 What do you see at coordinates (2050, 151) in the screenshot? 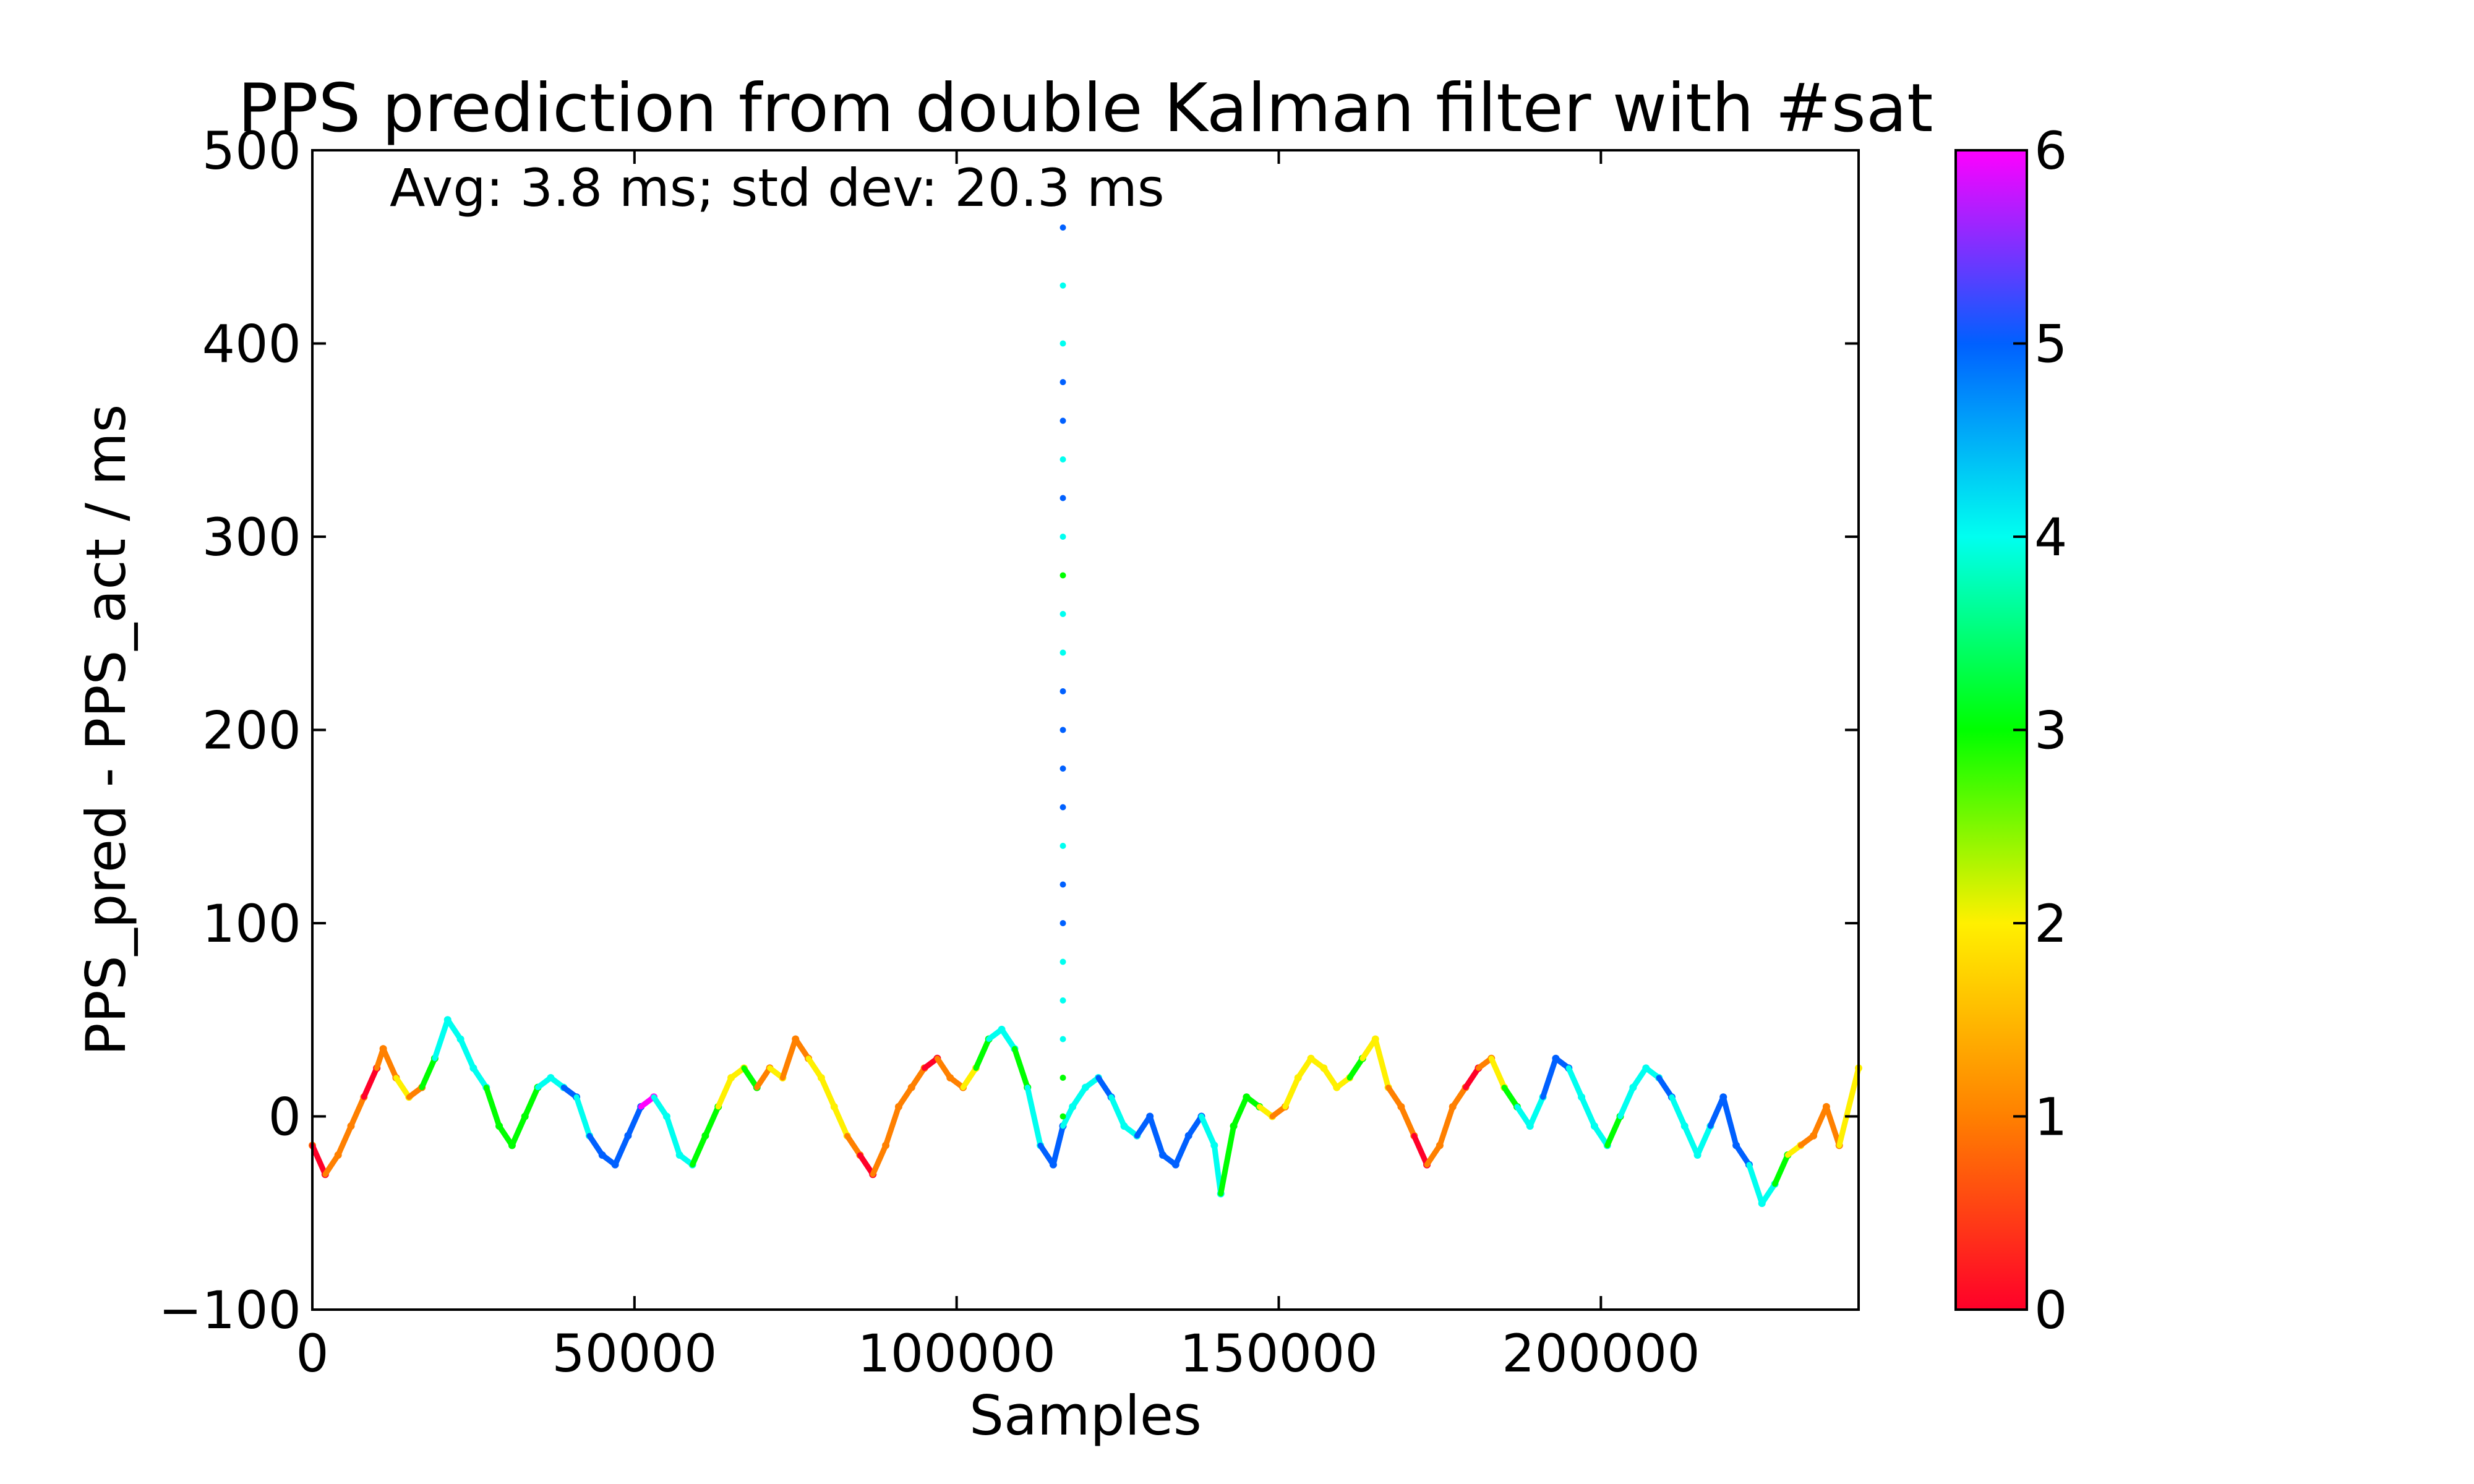
I see `colorbar-tick-label: 6` at bounding box center [2050, 151].